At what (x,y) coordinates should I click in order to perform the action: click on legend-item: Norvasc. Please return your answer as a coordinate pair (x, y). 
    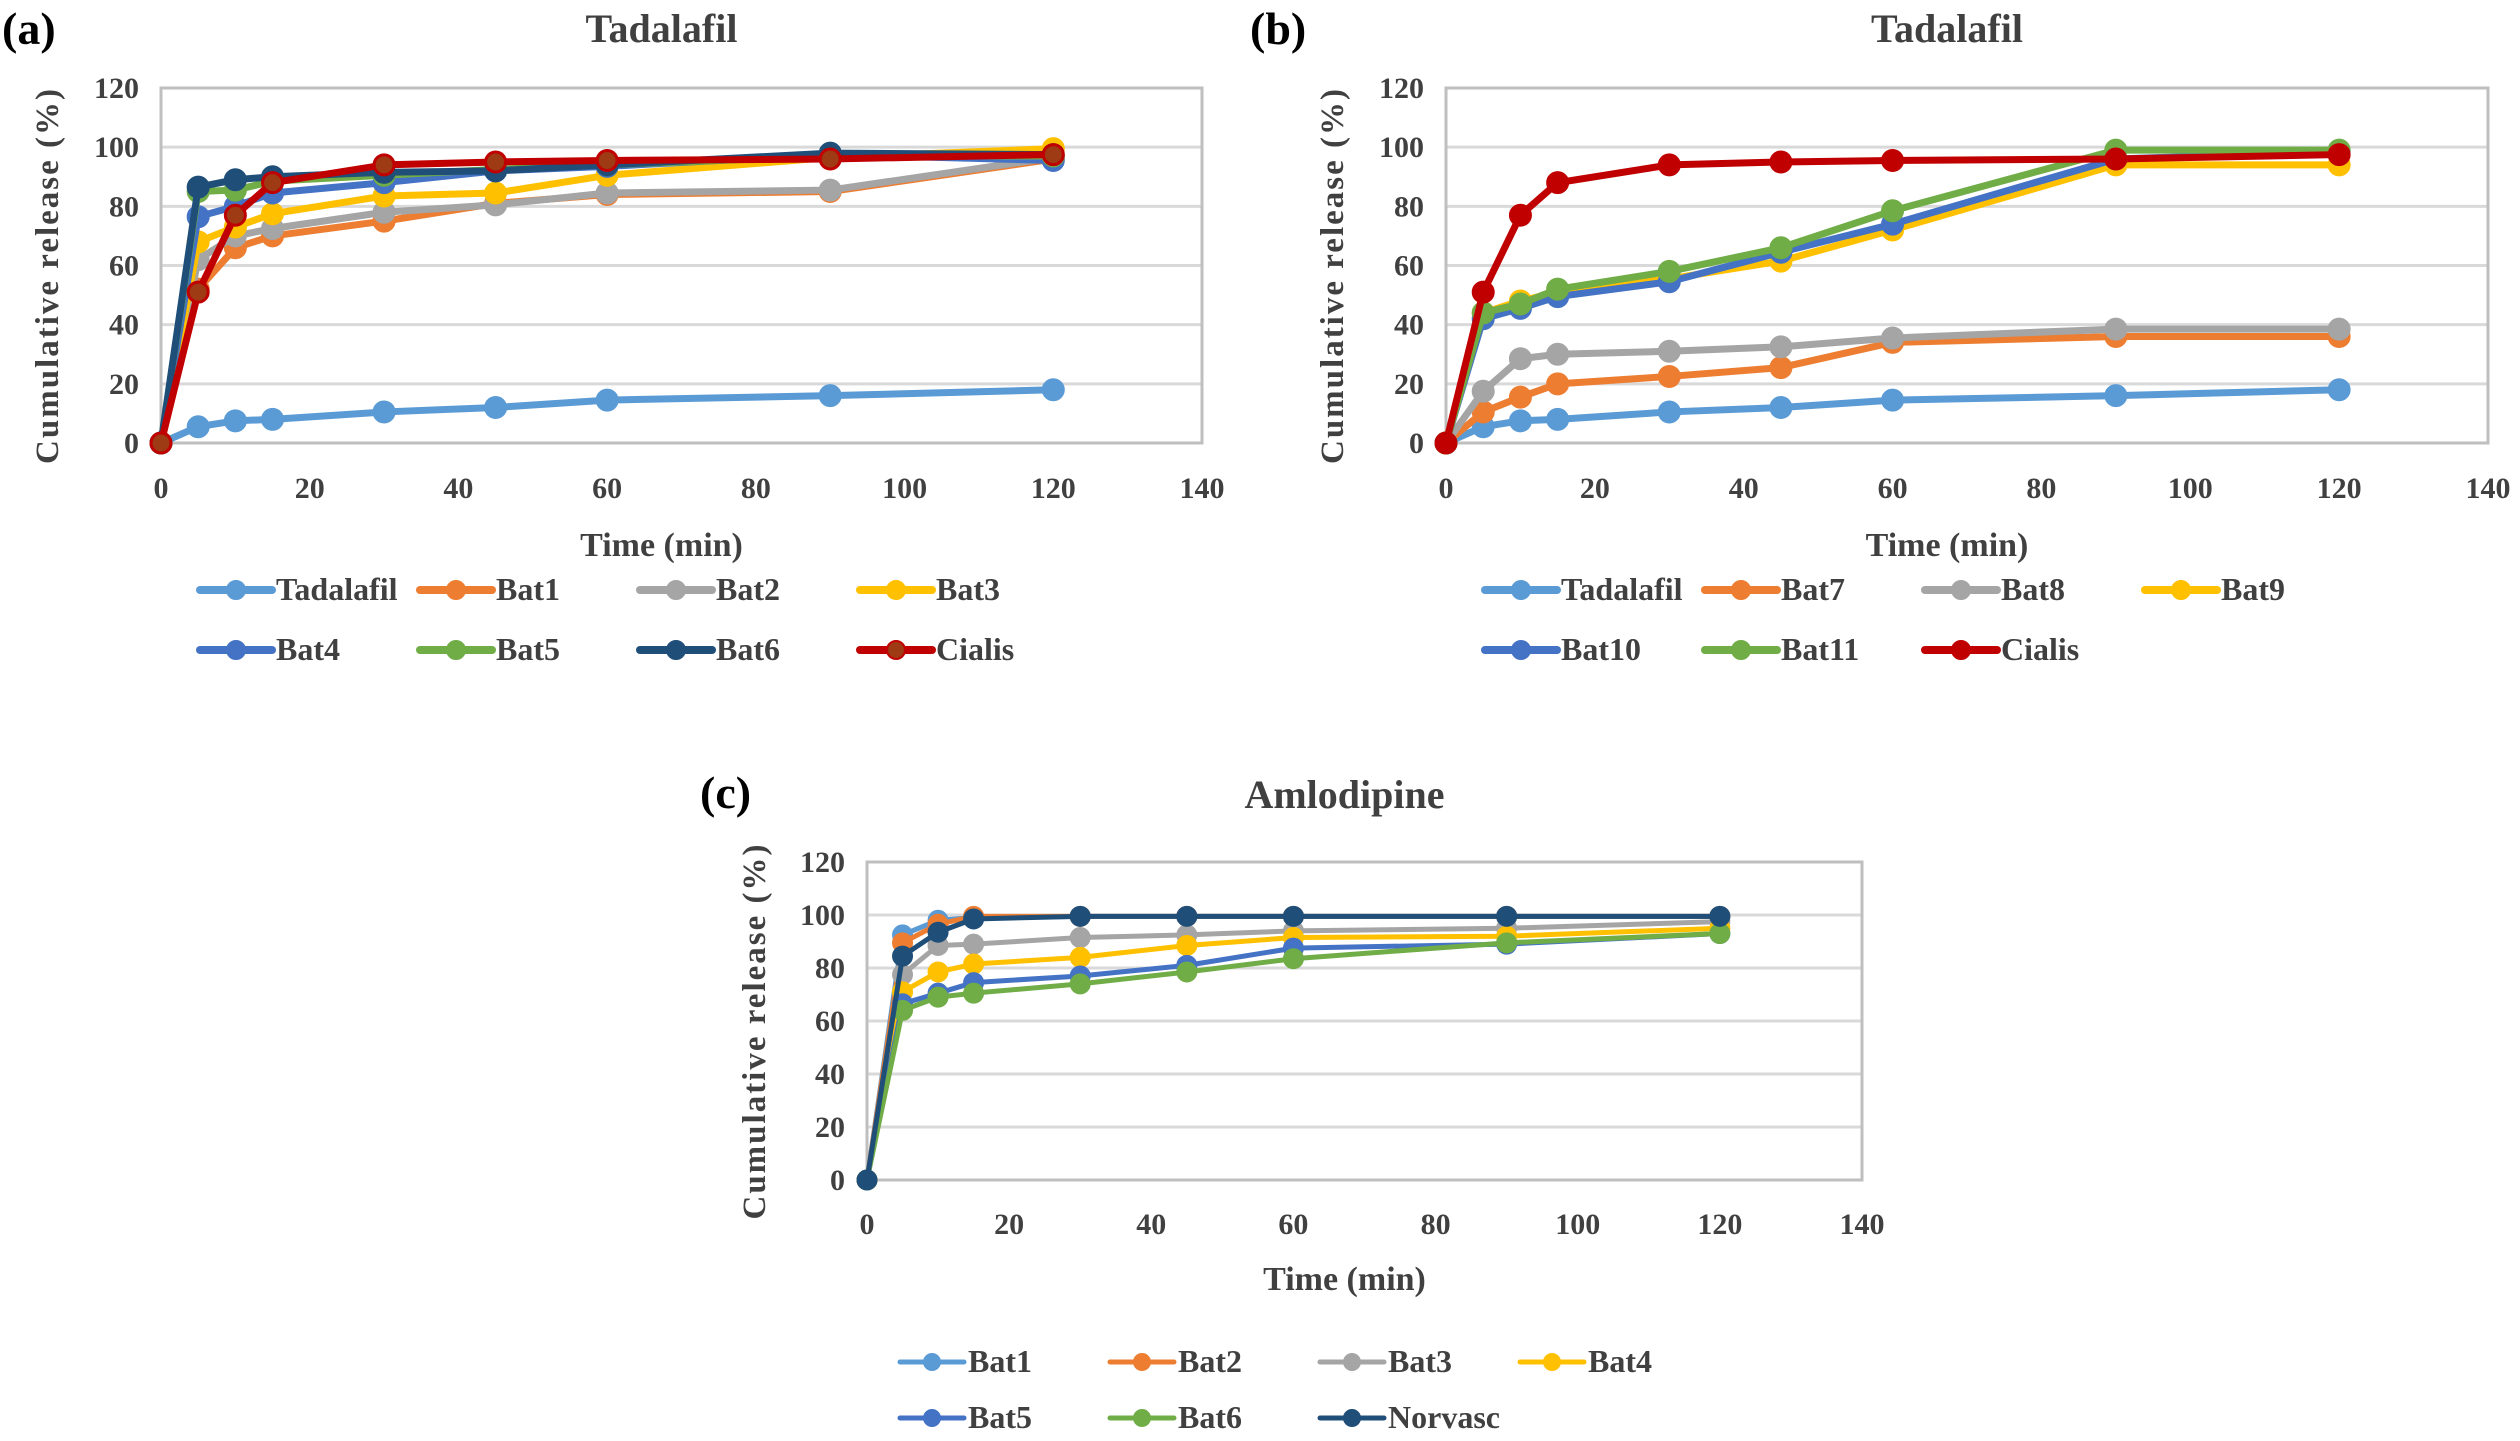
    Looking at the image, I should click on (1408, 1417).